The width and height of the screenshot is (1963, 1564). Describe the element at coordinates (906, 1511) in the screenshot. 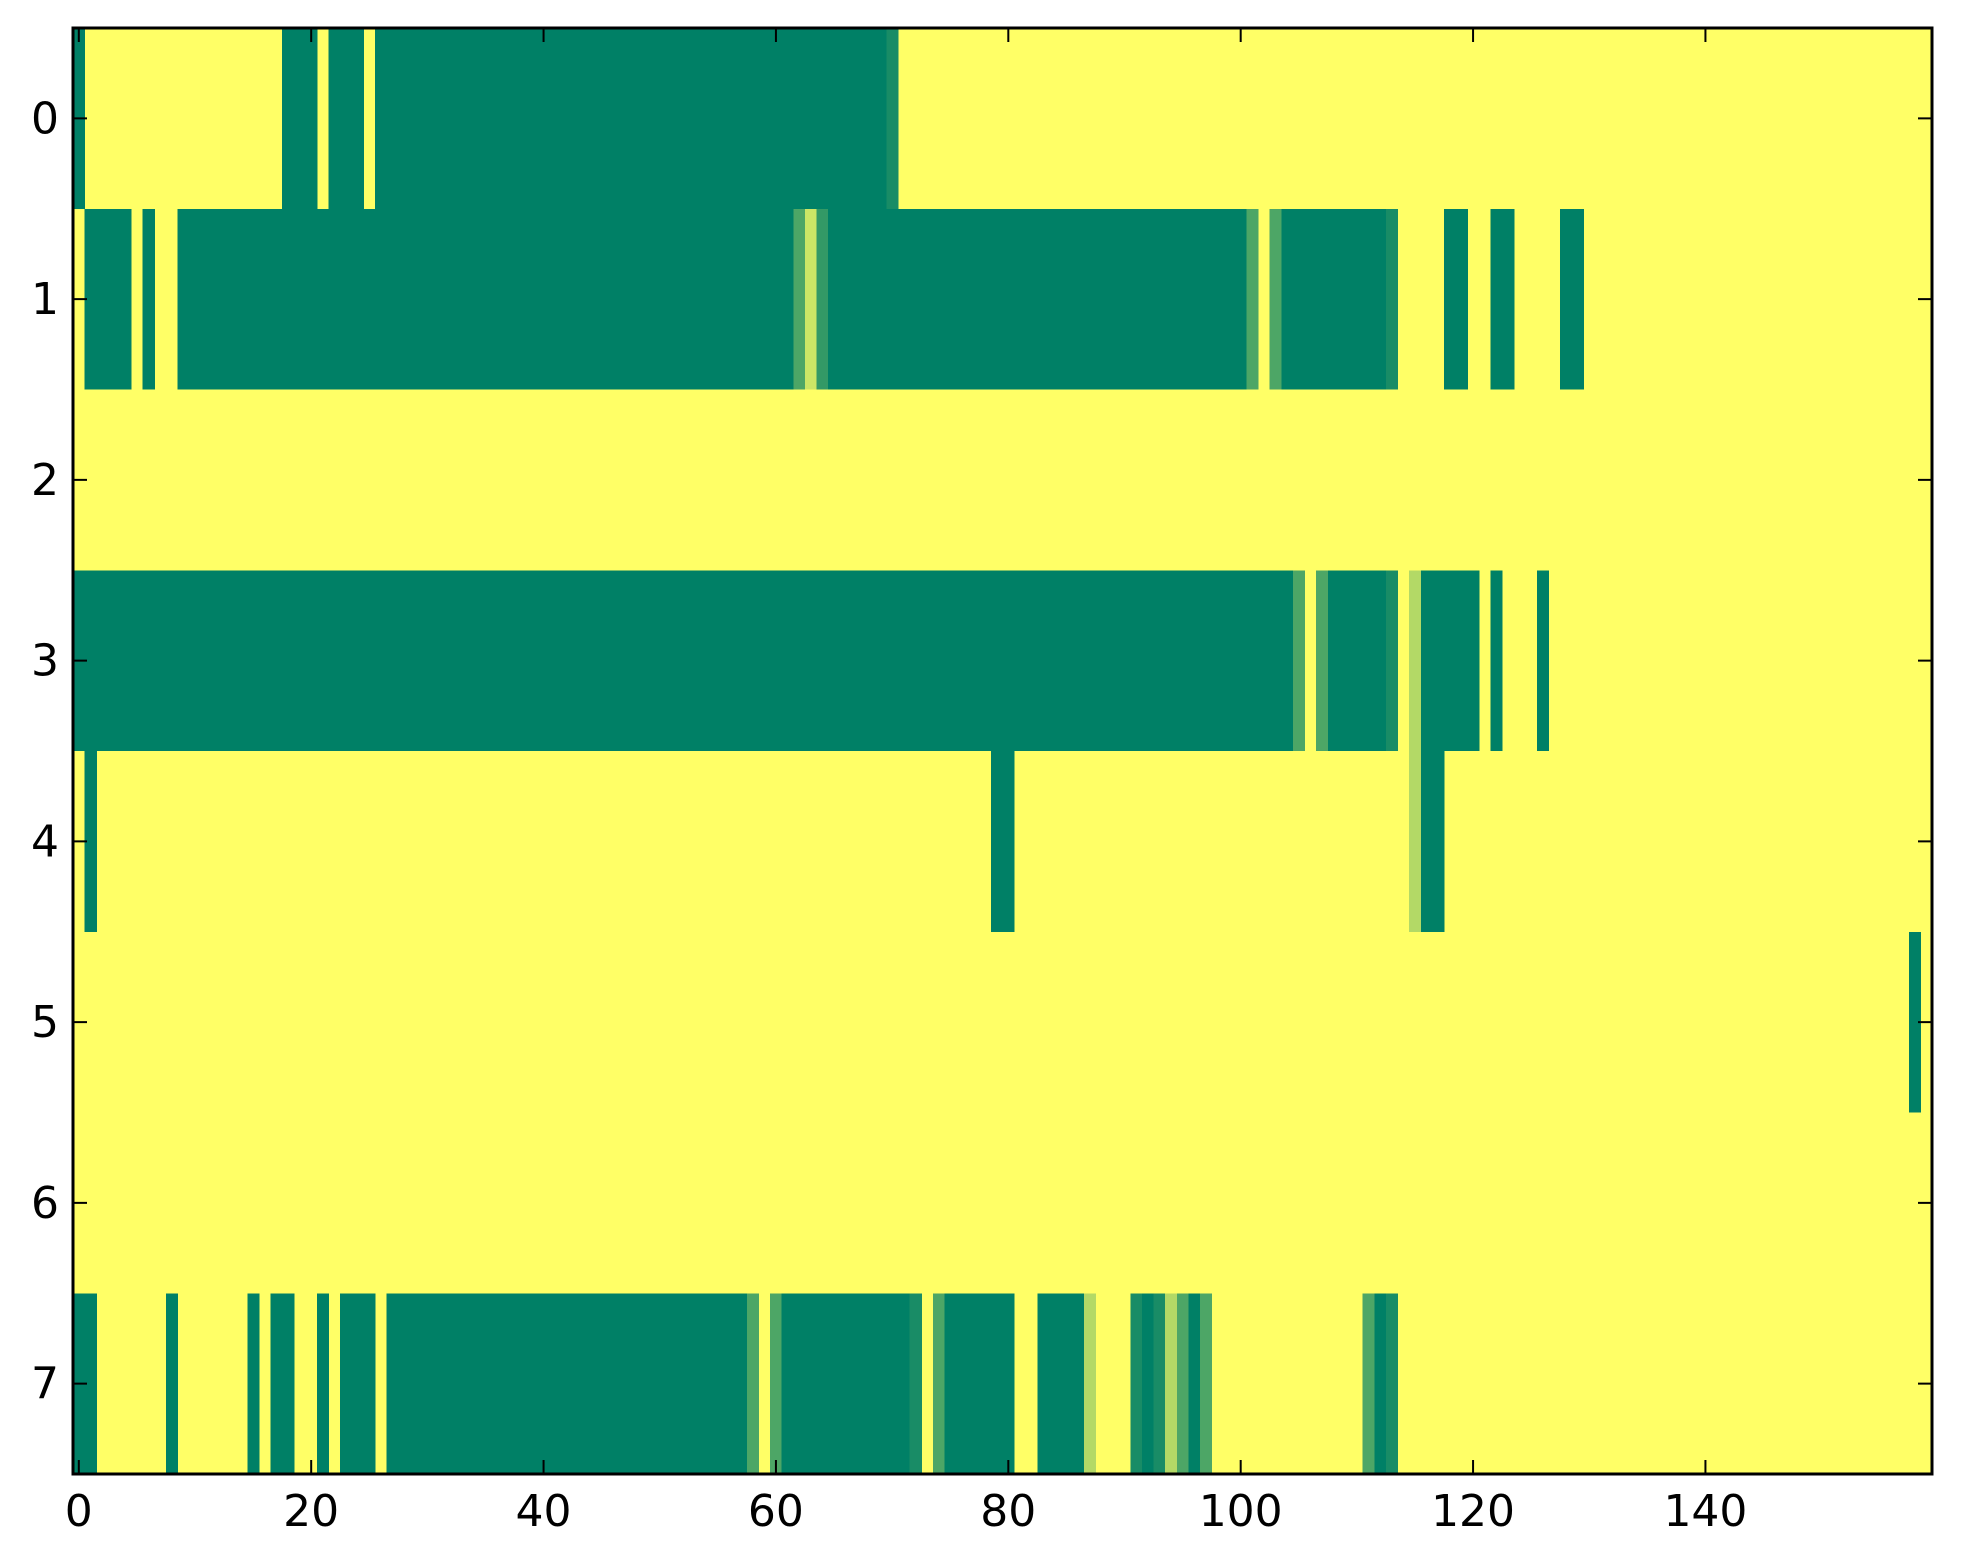

I see `x-axis-tick-labels: 0 20 40 60 80 100 120 140` at that location.